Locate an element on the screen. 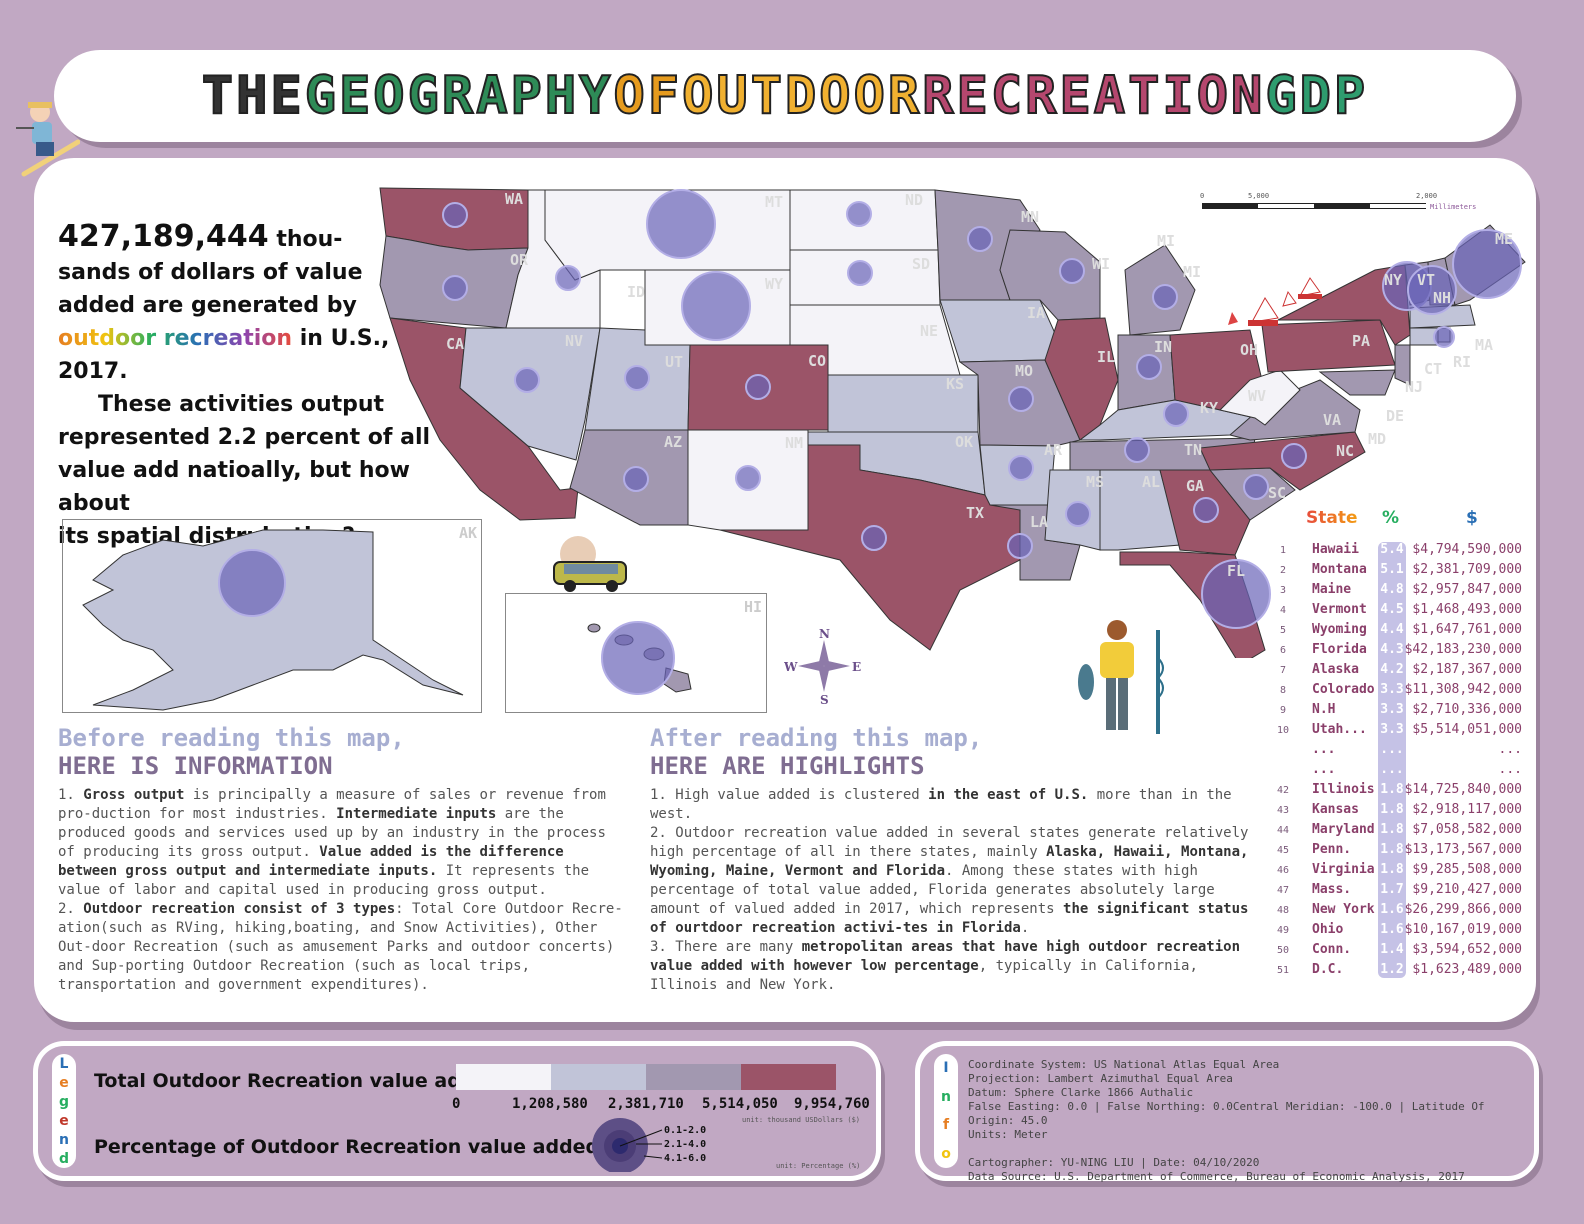 The image size is (1584, 1224). table-row: 10 Utah... 3.3 $5,514,051,000 is located at coordinates (1402, 732).